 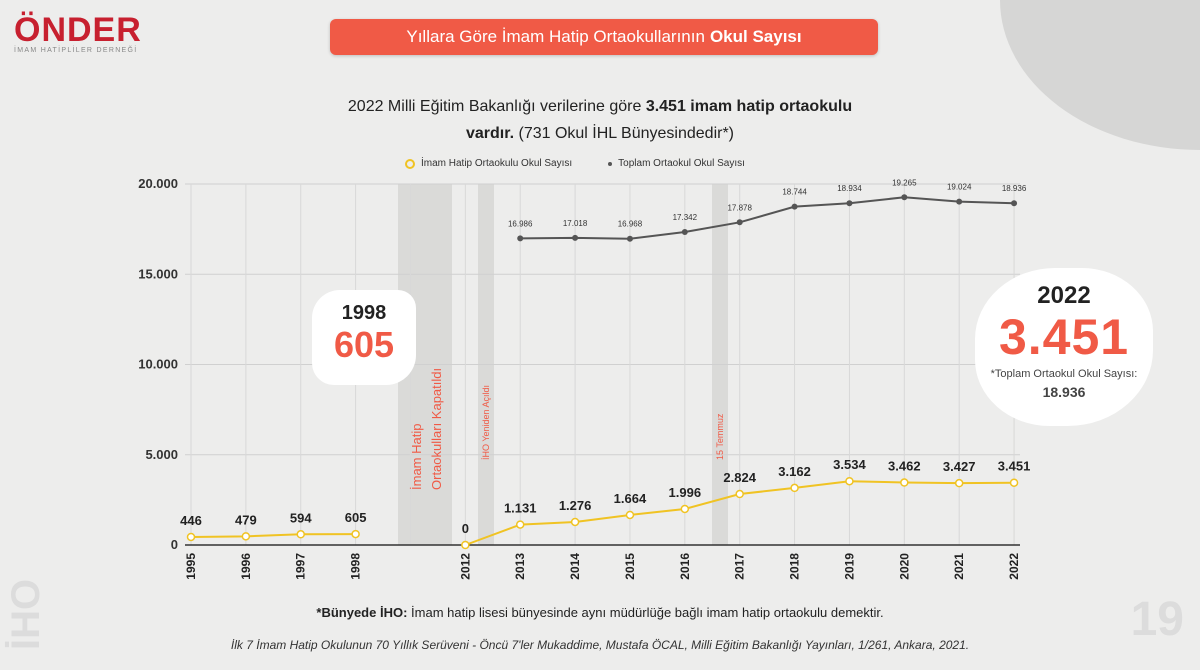 I want to click on y-tick-label: 10.000, so click(x=158, y=364).